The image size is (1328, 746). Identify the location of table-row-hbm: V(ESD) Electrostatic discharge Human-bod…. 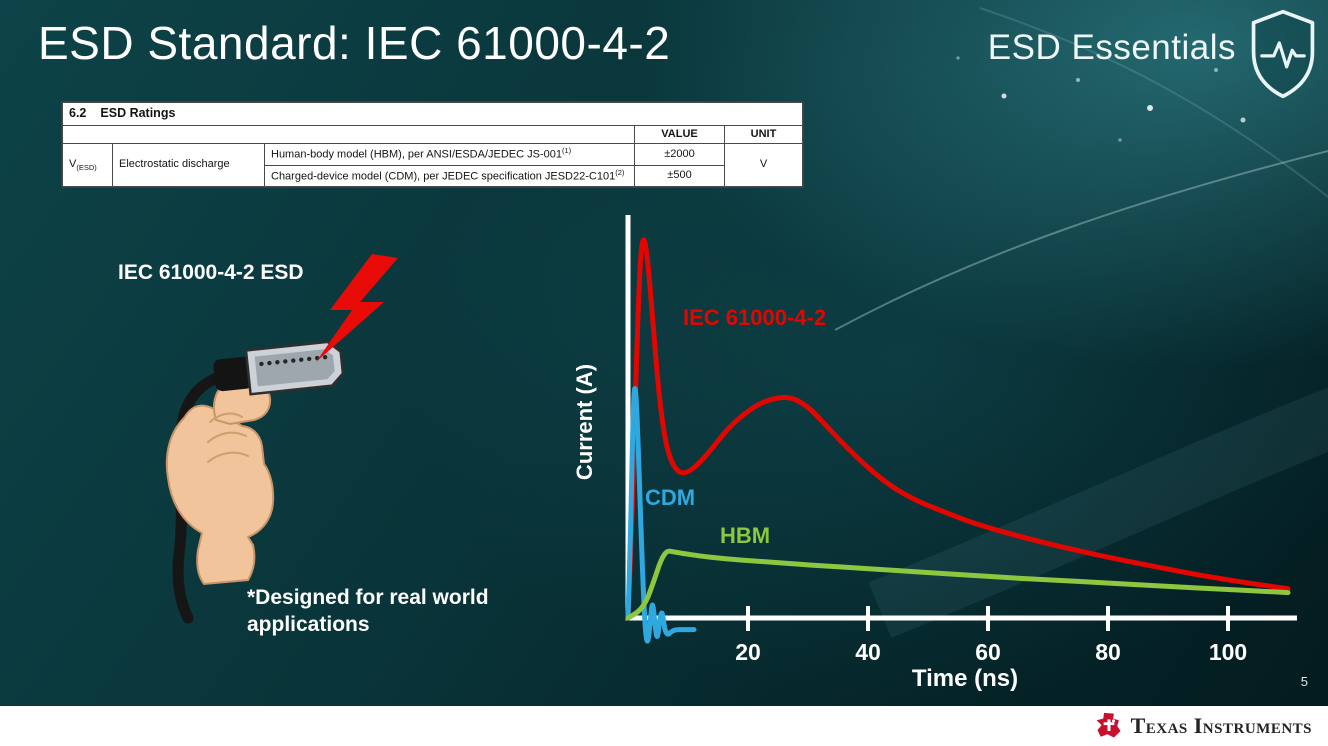
(432, 165).